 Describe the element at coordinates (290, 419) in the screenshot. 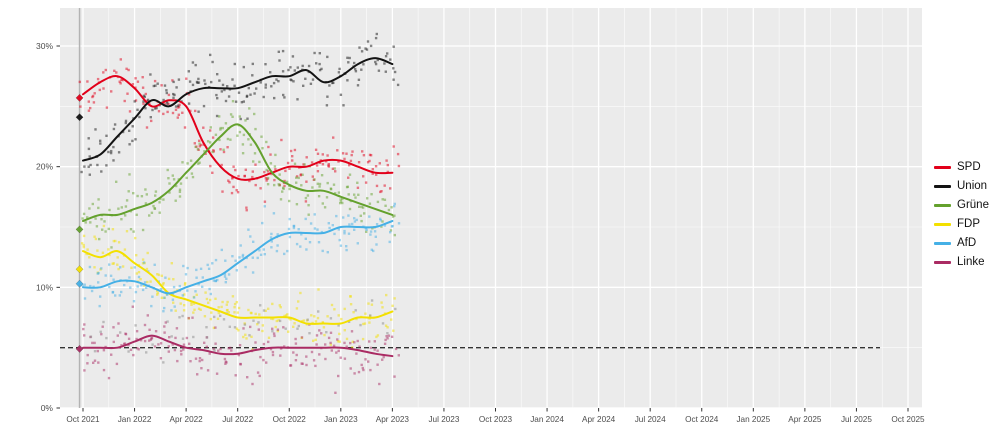

I see `x-axis-label: Oct 2022` at that location.